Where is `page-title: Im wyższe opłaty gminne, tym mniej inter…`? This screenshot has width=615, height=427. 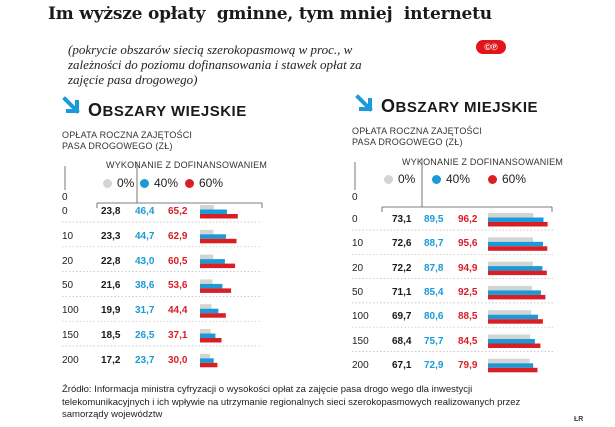
page-title: Im wyższe opłaty gminne, tym mniej inter… is located at coordinates (270, 14).